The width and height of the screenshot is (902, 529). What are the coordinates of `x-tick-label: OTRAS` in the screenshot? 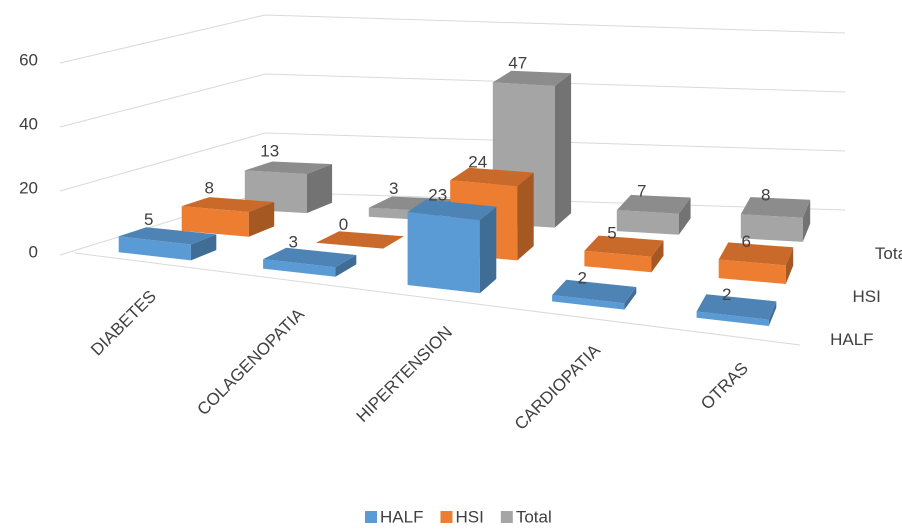 It's located at (724, 386).